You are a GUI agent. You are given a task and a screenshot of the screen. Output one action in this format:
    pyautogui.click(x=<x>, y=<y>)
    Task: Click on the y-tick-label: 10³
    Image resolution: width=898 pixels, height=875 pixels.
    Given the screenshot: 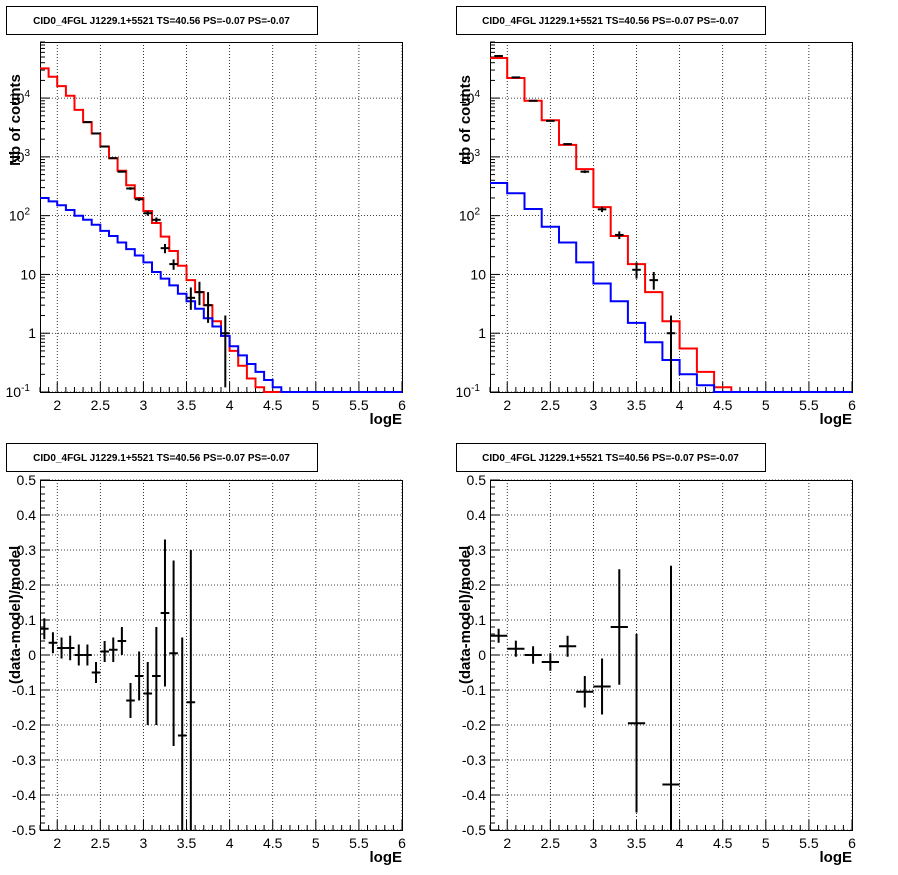 What is the action you would take?
    pyautogui.click(x=470, y=156)
    